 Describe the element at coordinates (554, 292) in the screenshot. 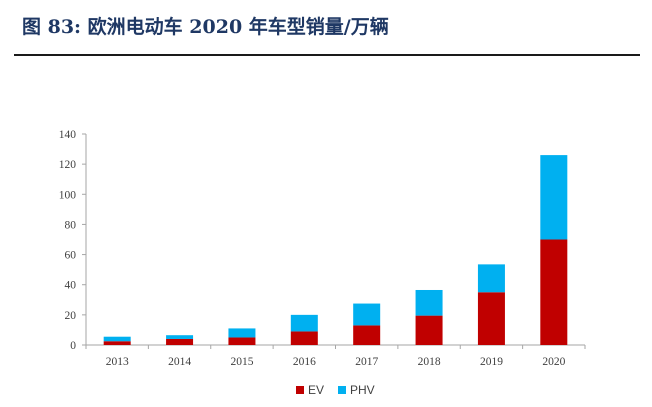

I see `bar-ev-2020` at that location.